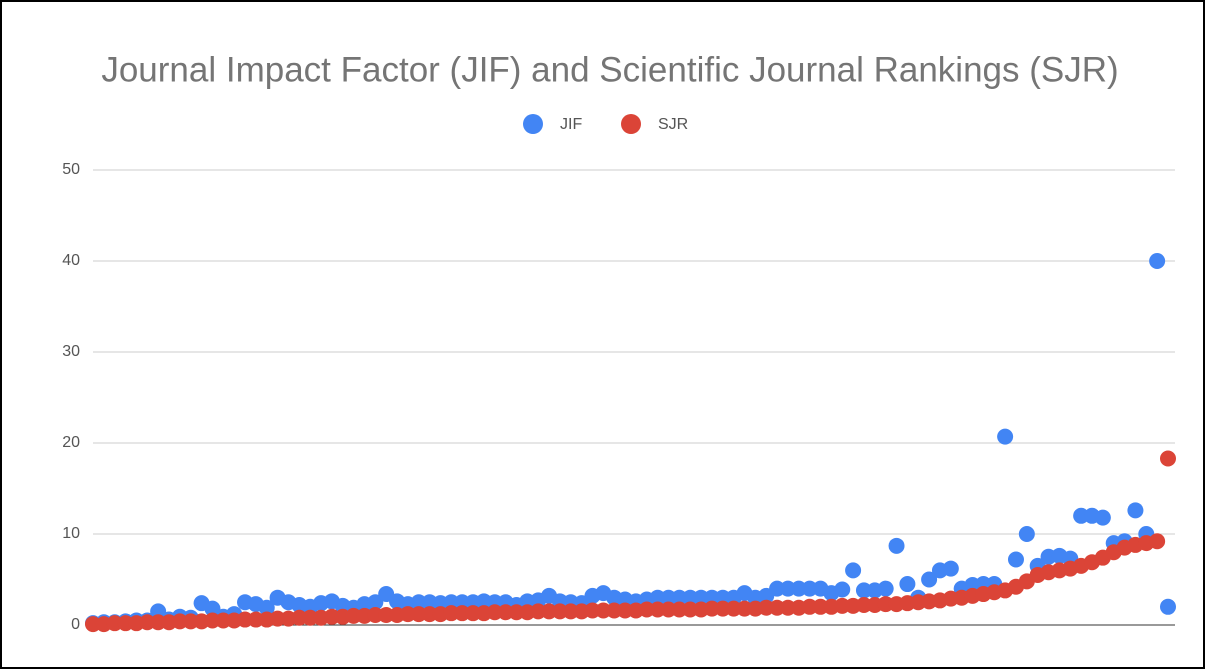 The width and height of the screenshot is (1205, 669). Describe the element at coordinates (673, 124) in the screenshot. I see `legend-label: SJR` at that location.